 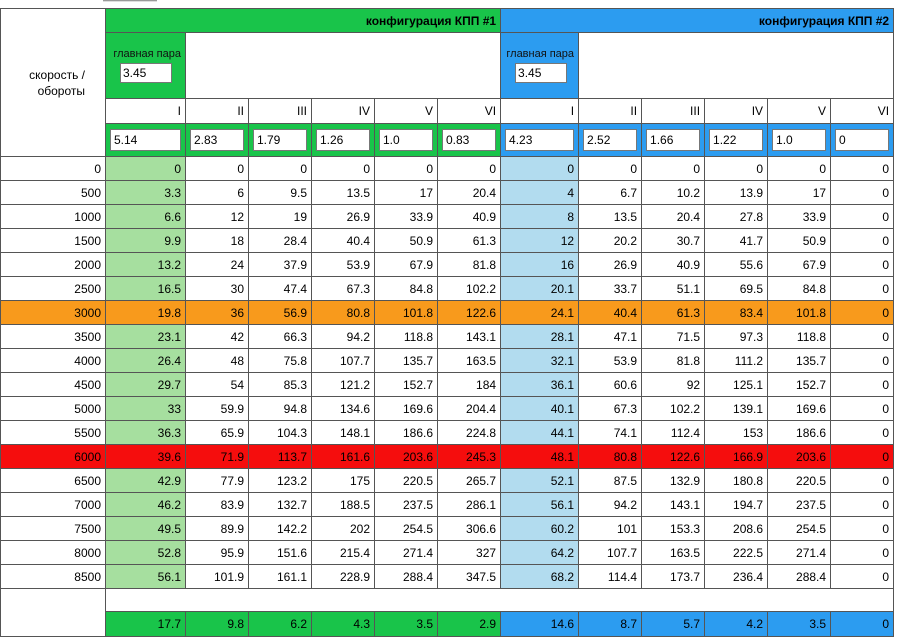 What do you see at coordinates (343, 192) in the screenshot?
I see `config1-gear-4-speed: 13.5` at bounding box center [343, 192].